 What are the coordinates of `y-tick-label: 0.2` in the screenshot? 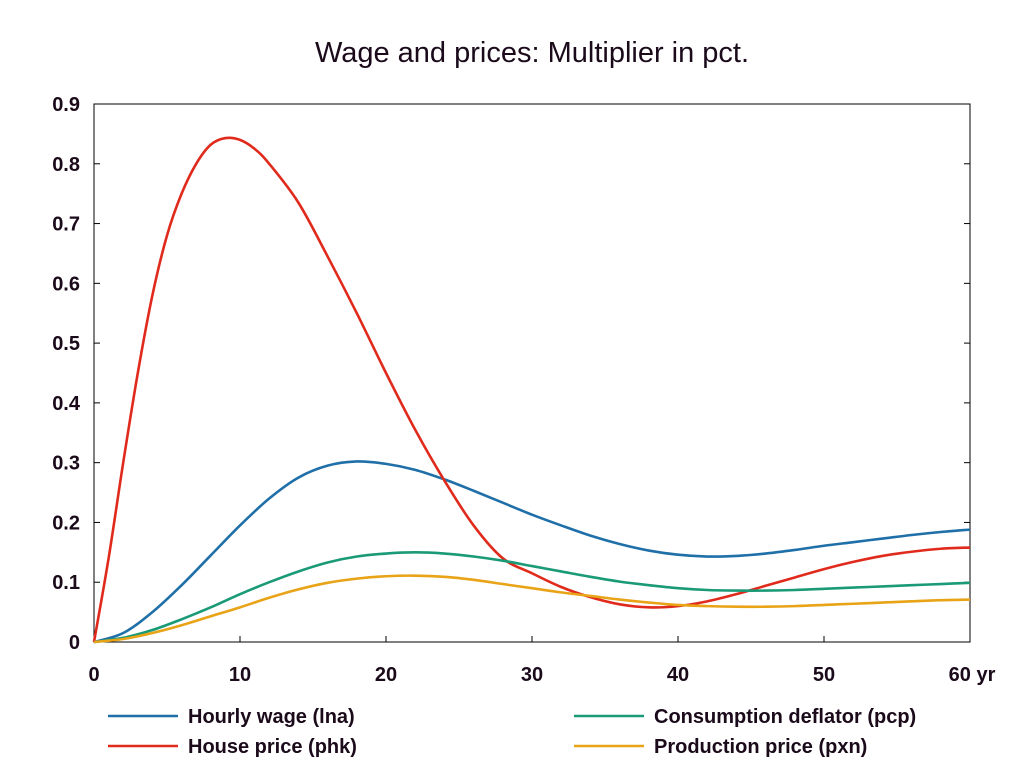 It's located at (66, 523).